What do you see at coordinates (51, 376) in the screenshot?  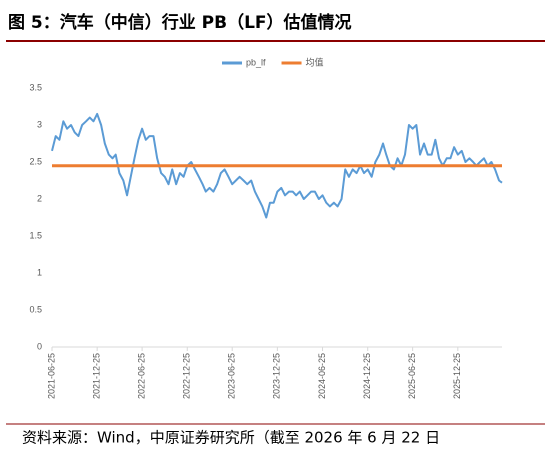 I see `x-tick-label: 2021-06-25` at bounding box center [51, 376].